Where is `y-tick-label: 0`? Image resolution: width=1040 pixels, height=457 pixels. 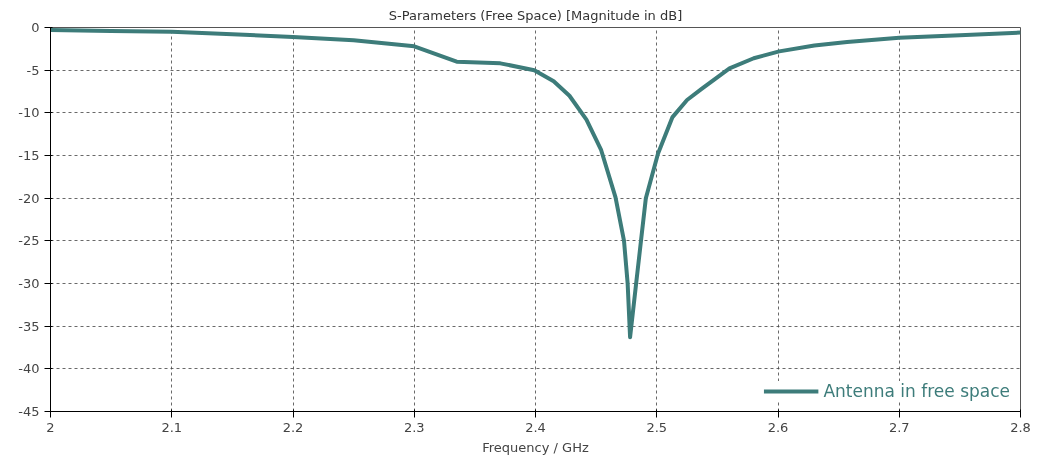 y-tick-label: 0 is located at coordinates (35, 27).